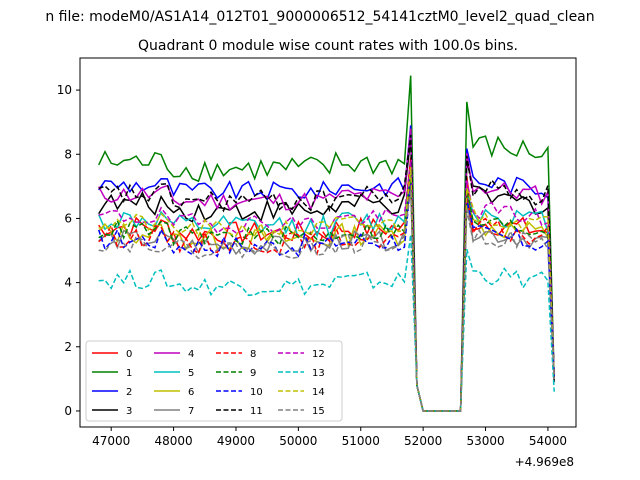  What do you see at coordinates (173, 441) in the screenshot?
I see `x-tick-label: 48000` at bounding box center [173, 441].